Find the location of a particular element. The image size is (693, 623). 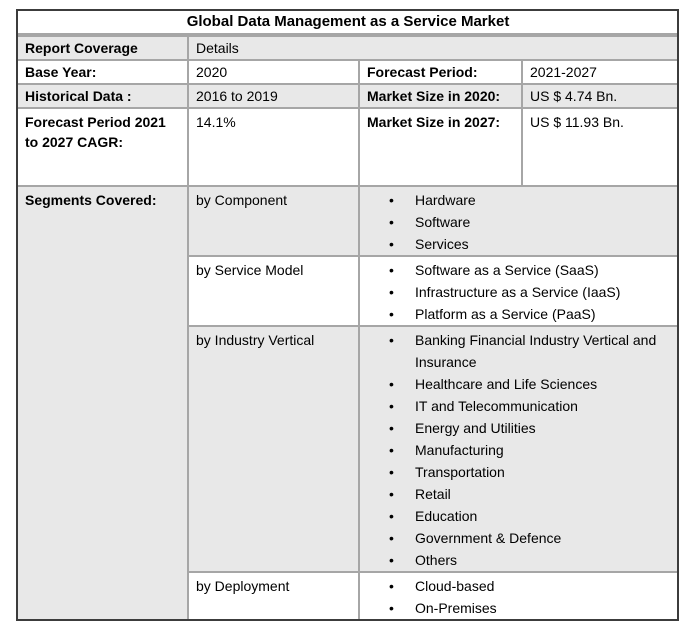

segment-item: Hardware is located at coordinates (512, 200).